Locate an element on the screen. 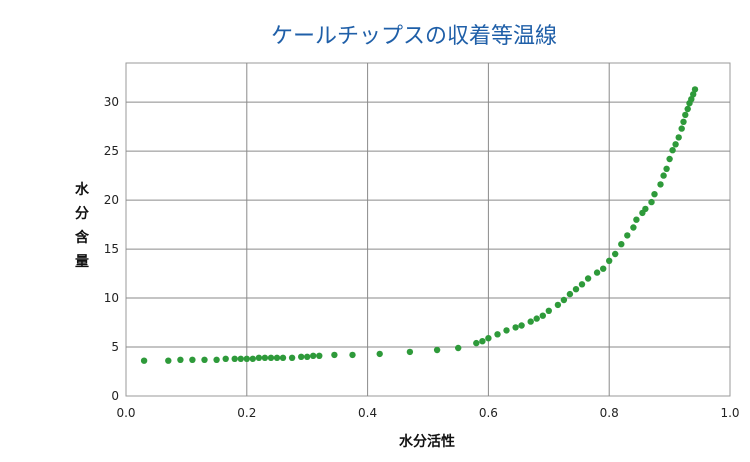 The width and height of the screenshot is (750, 462). x-axis-ticks: 0.0 0.2 0.4 0.6 0.8 1.0 is located at coordinates (427, 413).